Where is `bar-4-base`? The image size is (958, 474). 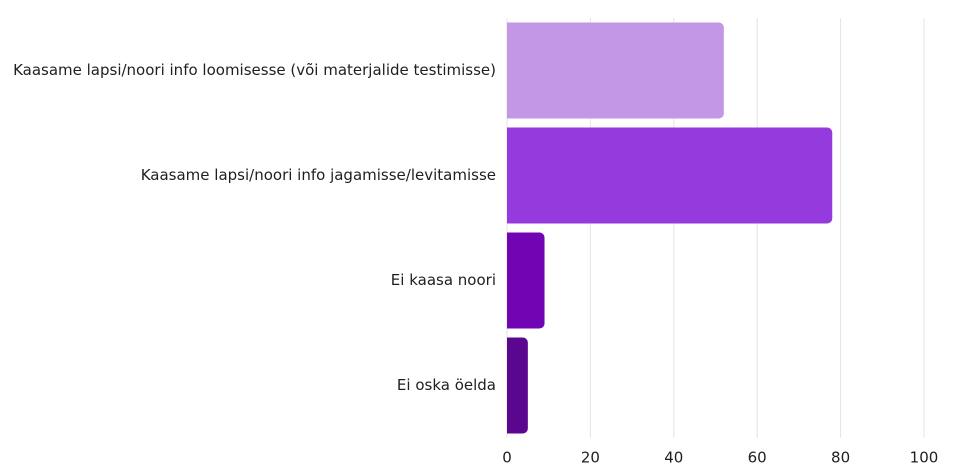 bar-4-base is located at coordinates (510, 385).